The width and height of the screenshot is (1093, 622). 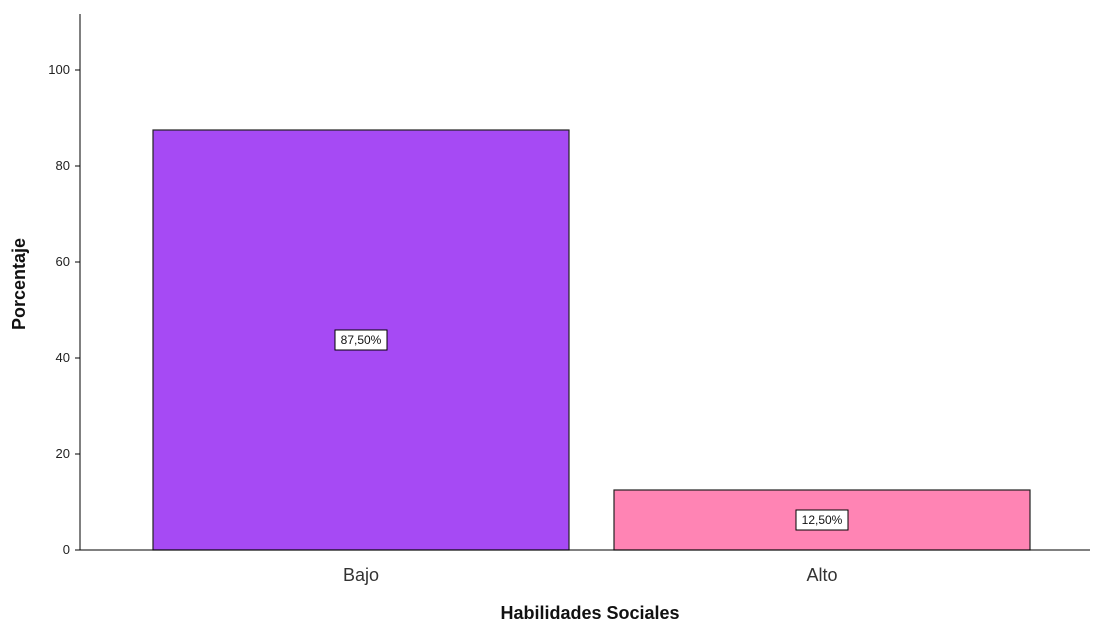 What do you see at coordinates (821, 575) in the screenshot?
I see `x-tick-label: Alto` at bounding box center [821, 575].